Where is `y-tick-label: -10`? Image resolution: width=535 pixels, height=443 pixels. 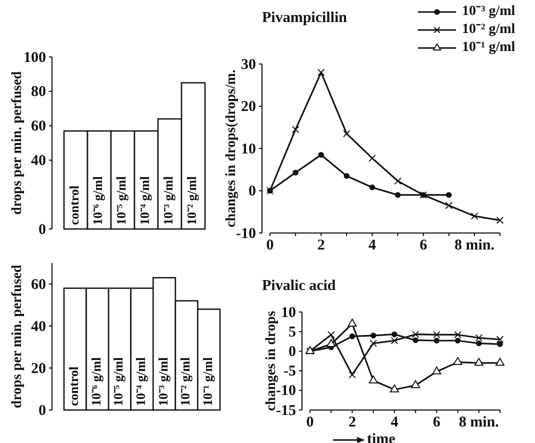 y-tick-label: -10 is located at coordinates (246, 234).